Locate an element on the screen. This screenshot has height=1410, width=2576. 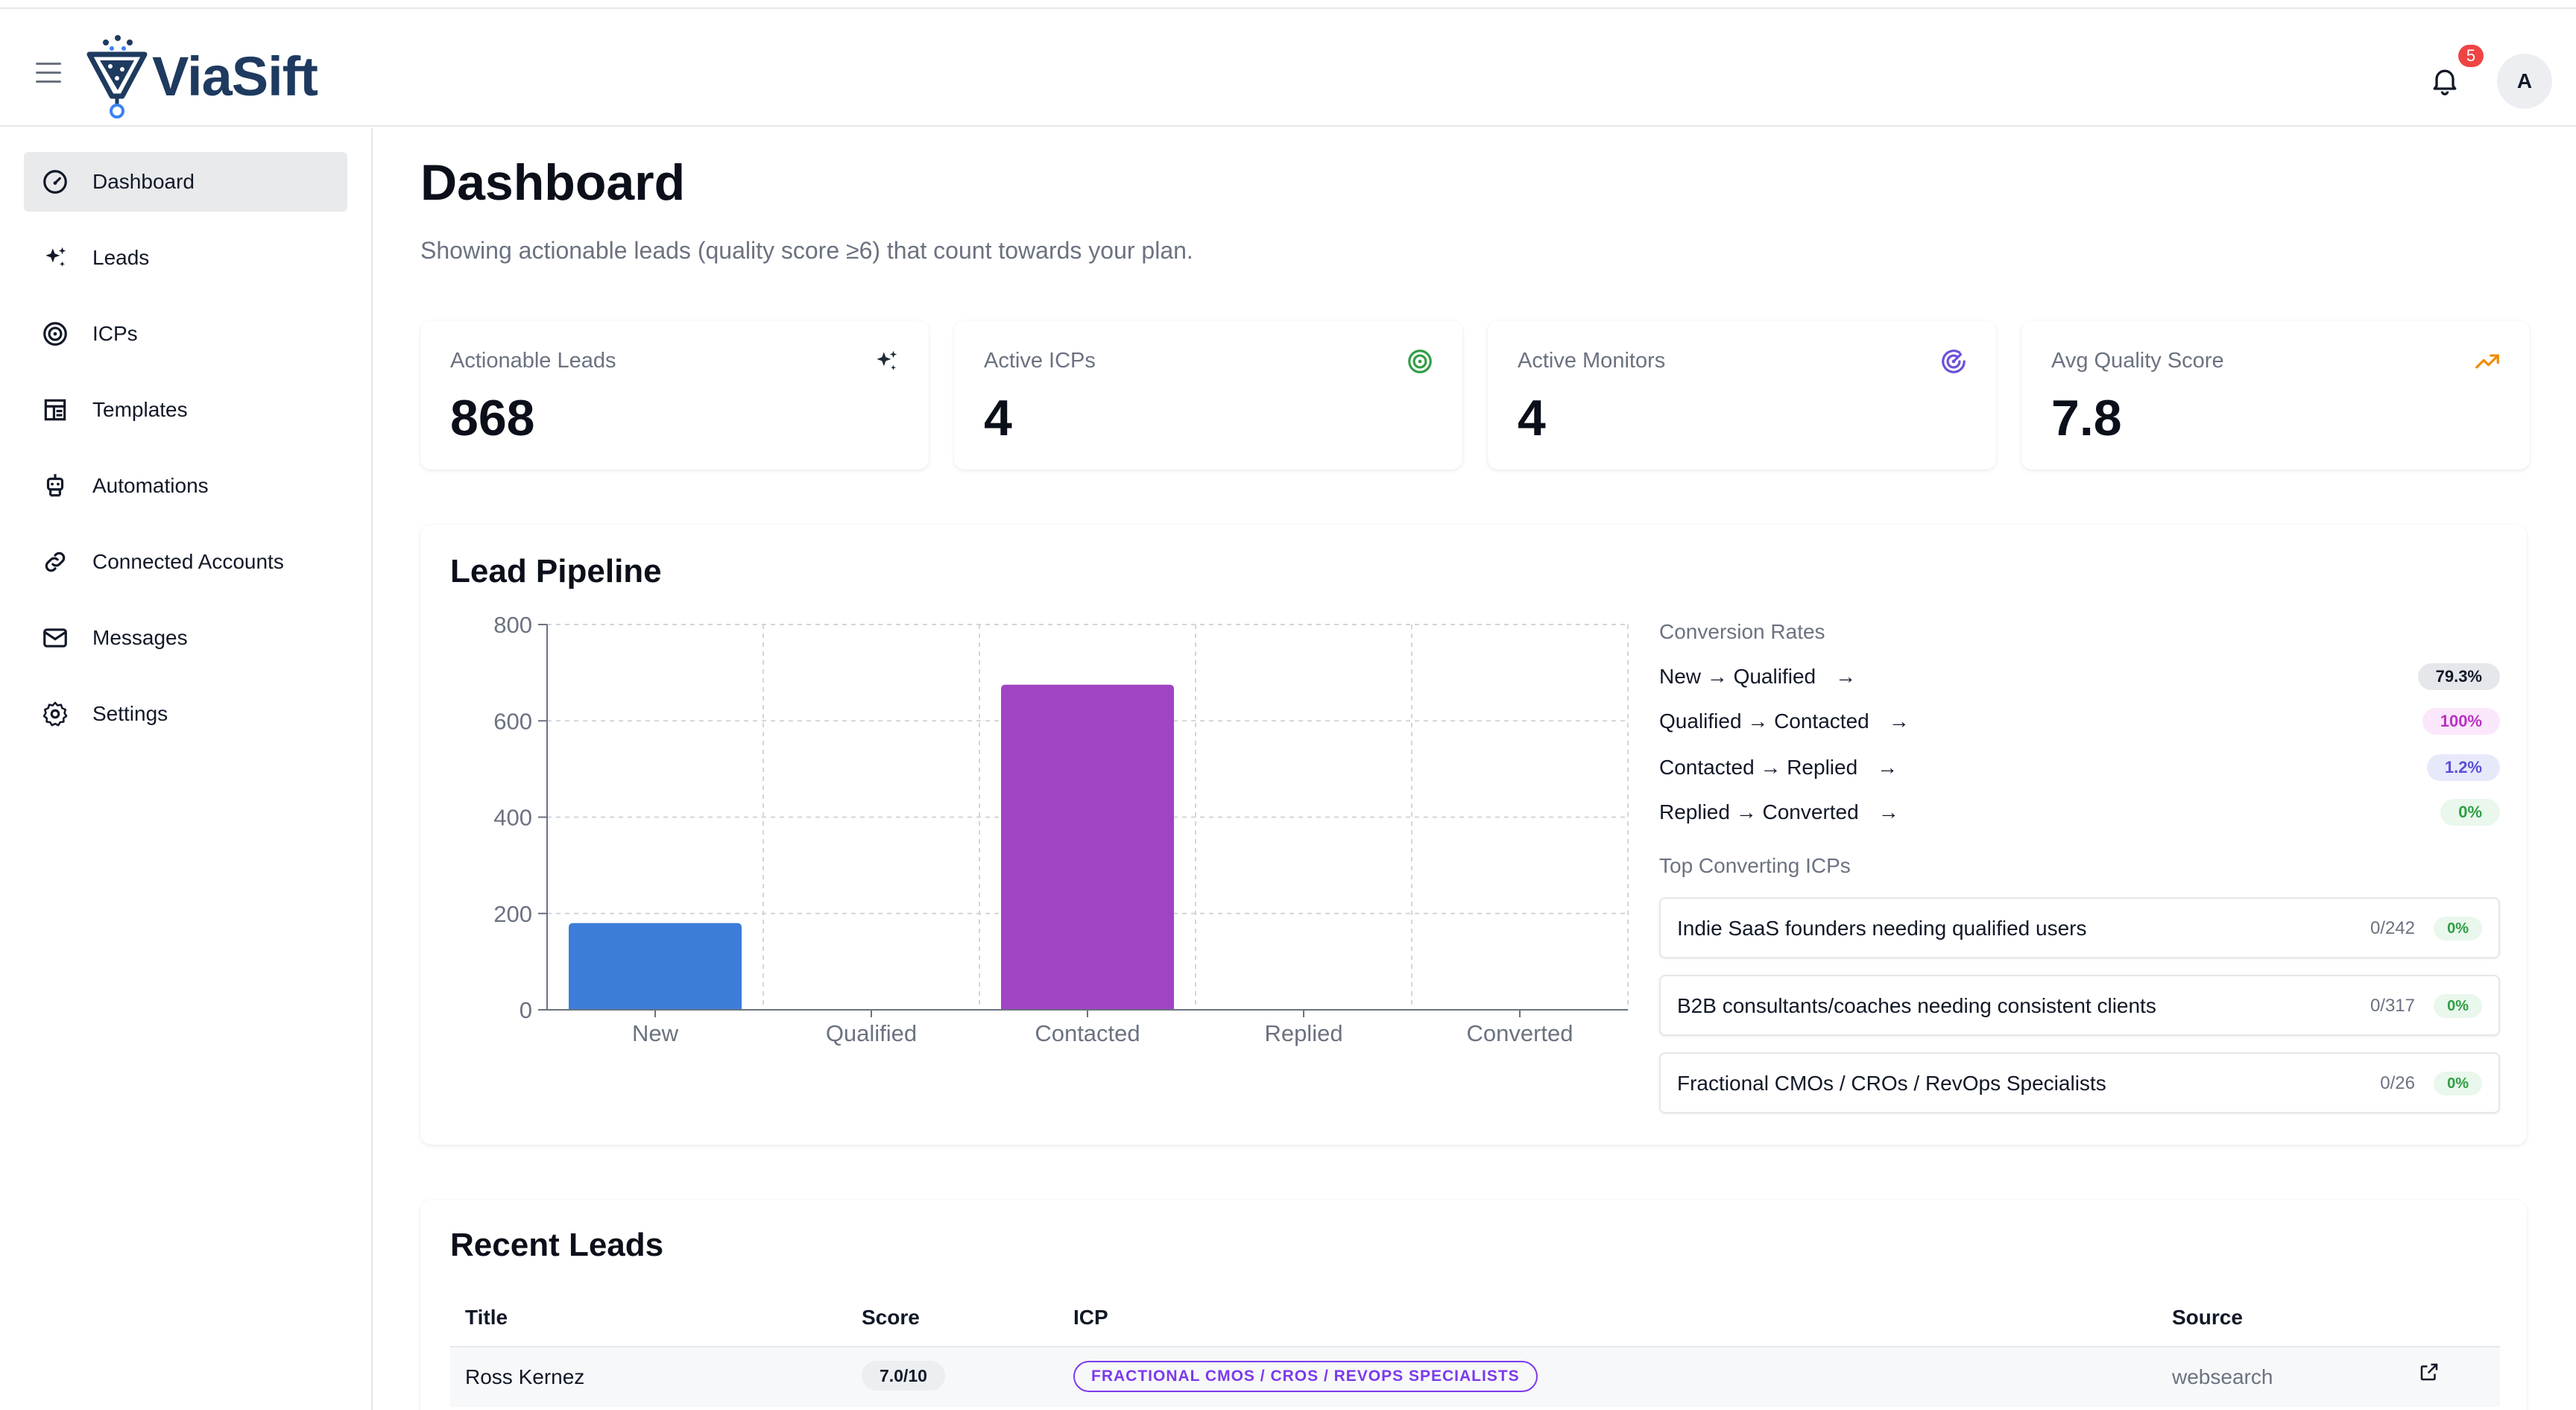
sidebar-item-settings: Settings is located at coordinates (185, 714).